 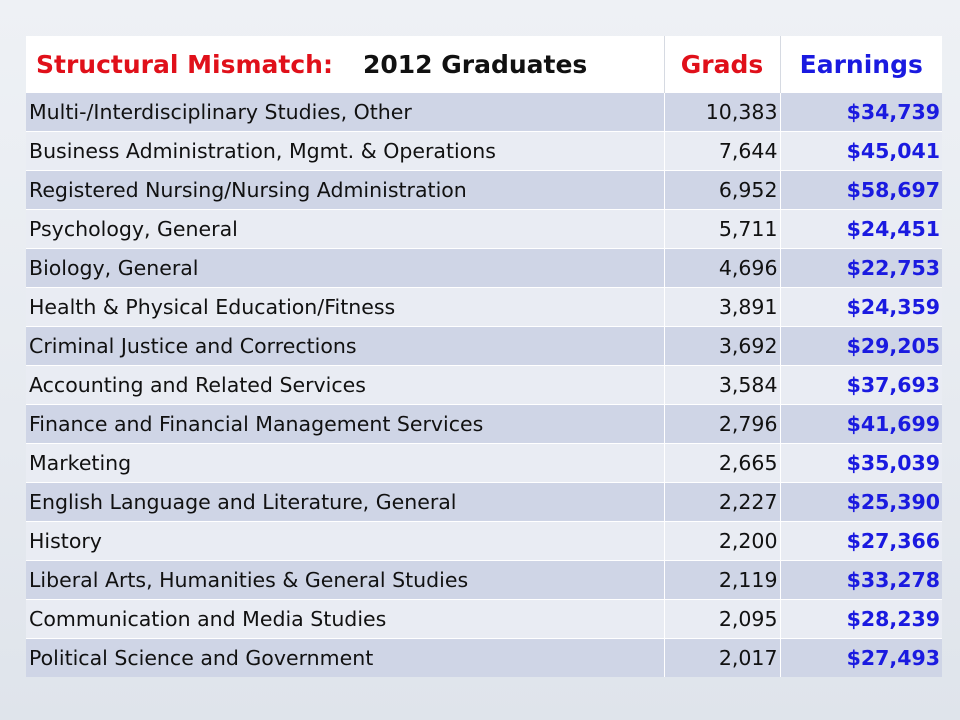 What do you see at coordinates (861, 268) in the screenshot?
I see `earnings-cell: $22,753` at bounding box center [861, 268].